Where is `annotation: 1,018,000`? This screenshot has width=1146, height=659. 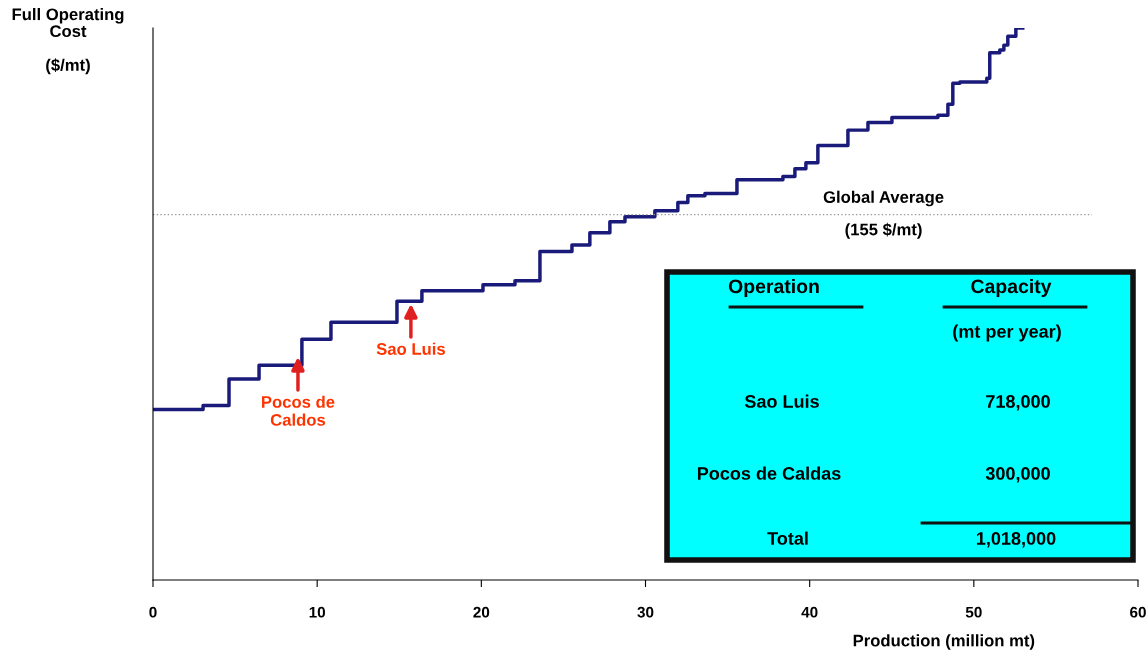
annotation: 1,018,000 is located at coordinates (1016, 540).